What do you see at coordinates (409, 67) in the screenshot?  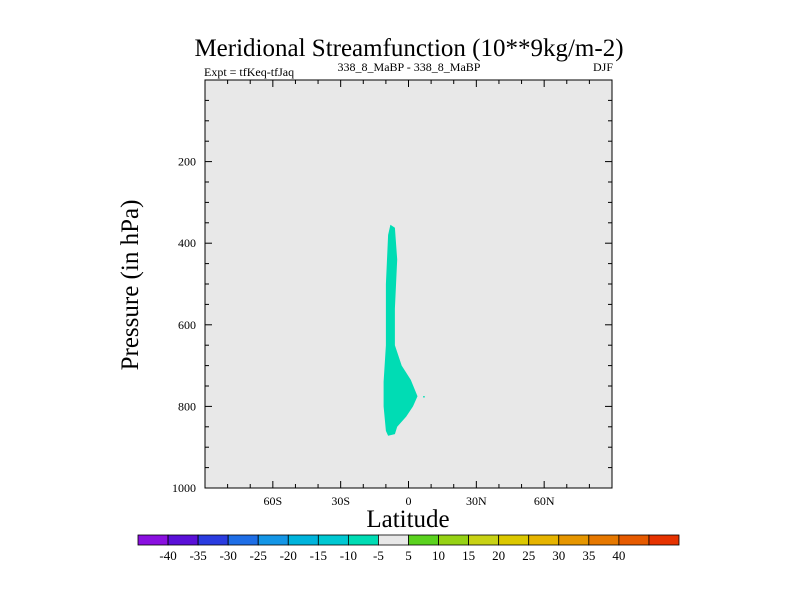 I see `center-string: 338_8_MaBP - 338_8_MaBP` at bounding box center [409, 67].